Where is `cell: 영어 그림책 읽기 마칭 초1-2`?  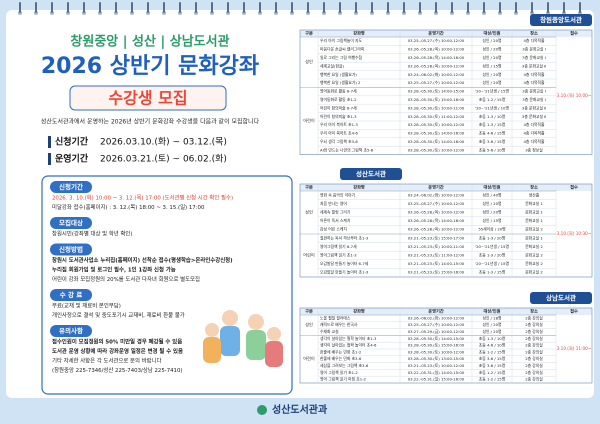
cell: 영어 그림책 읽기 마칭 초1-2 is located at coordinates (343, 379).